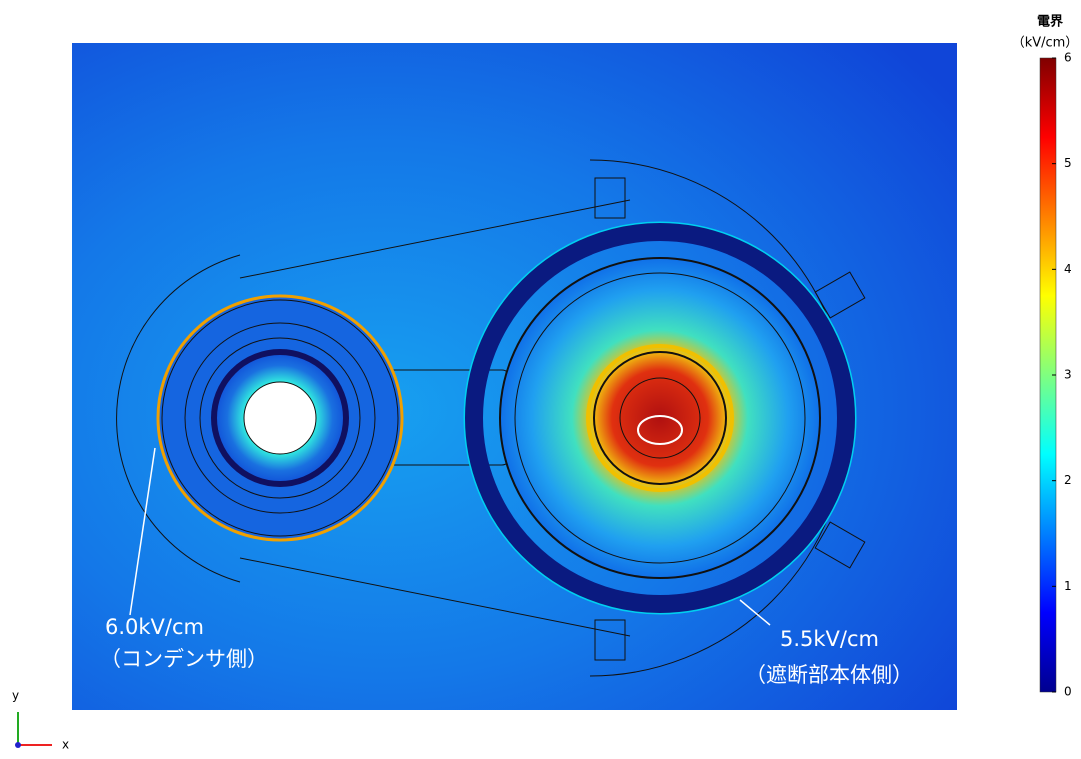 Image resolution: width=1081 pixels, height=759 pixels. Describe the element at coordinates (184, 659) in the screenshot. I see `annotation: （コンデンサ側）` at that location.